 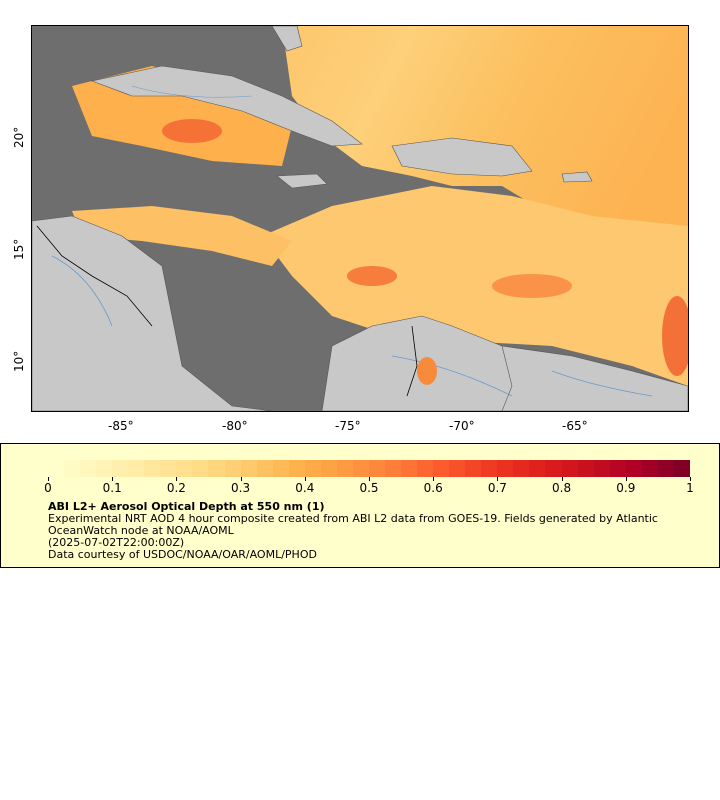 I want to click on colorbar-tick-label: 0.3, so click(x=241, y=488).